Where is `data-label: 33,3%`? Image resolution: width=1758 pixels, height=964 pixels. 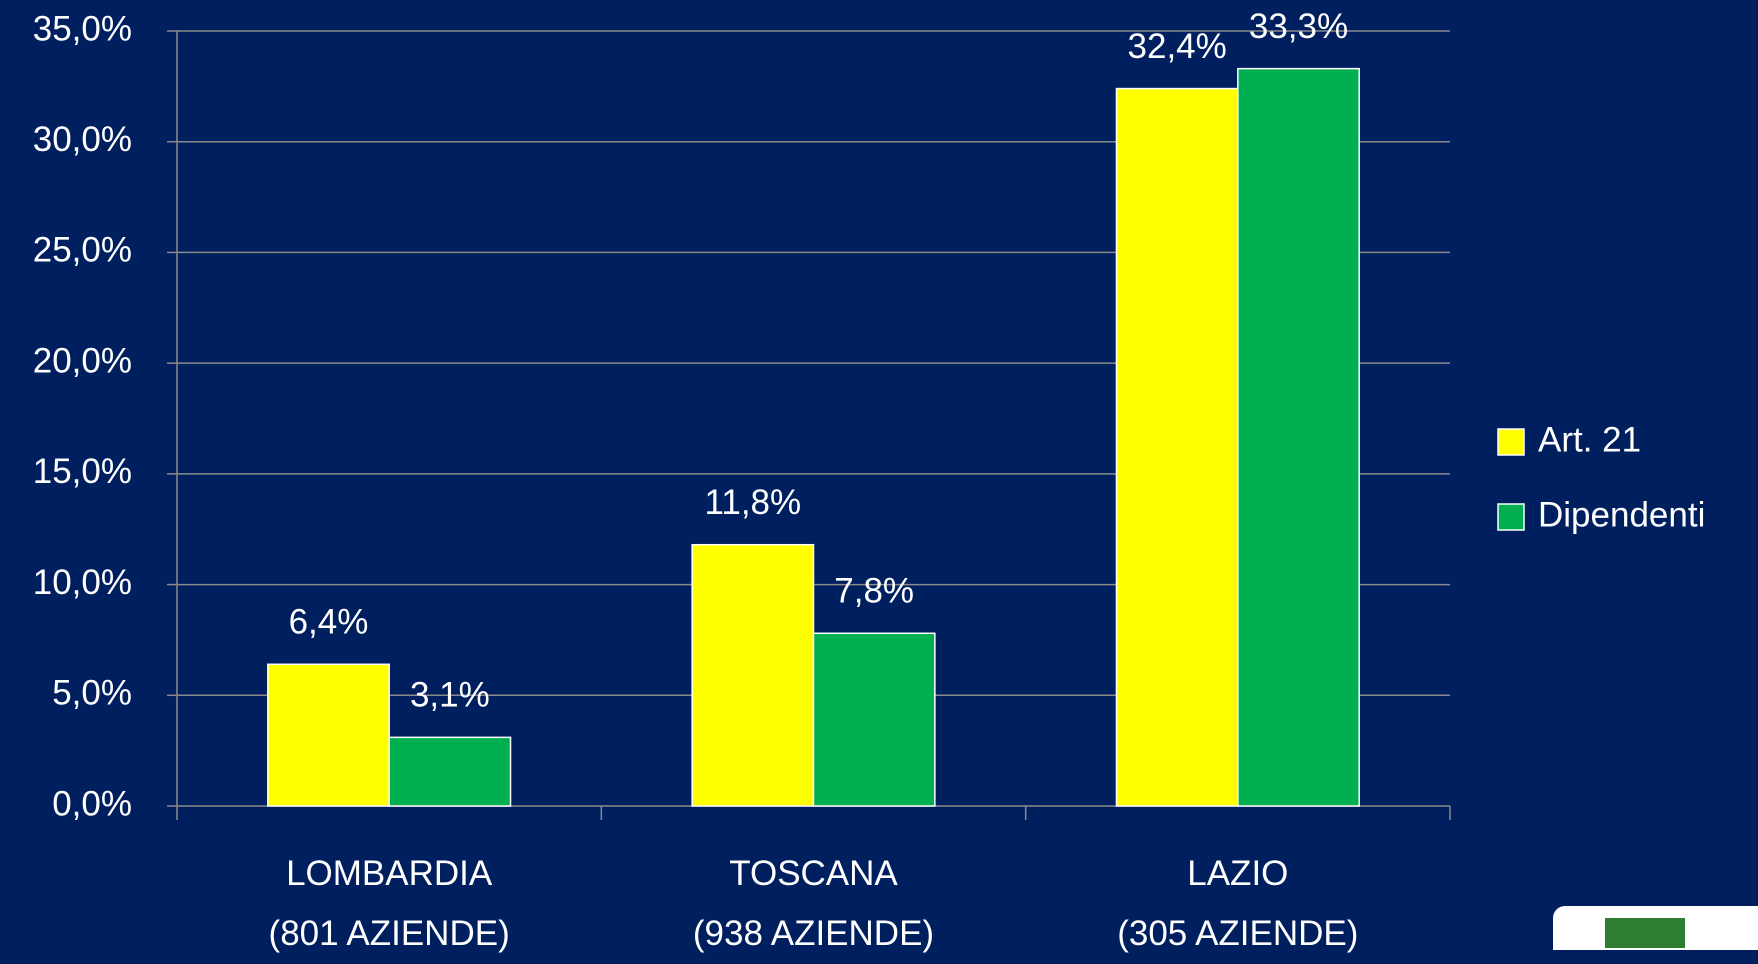 data-label: 33,3% is located at coordinates (1298, 26).